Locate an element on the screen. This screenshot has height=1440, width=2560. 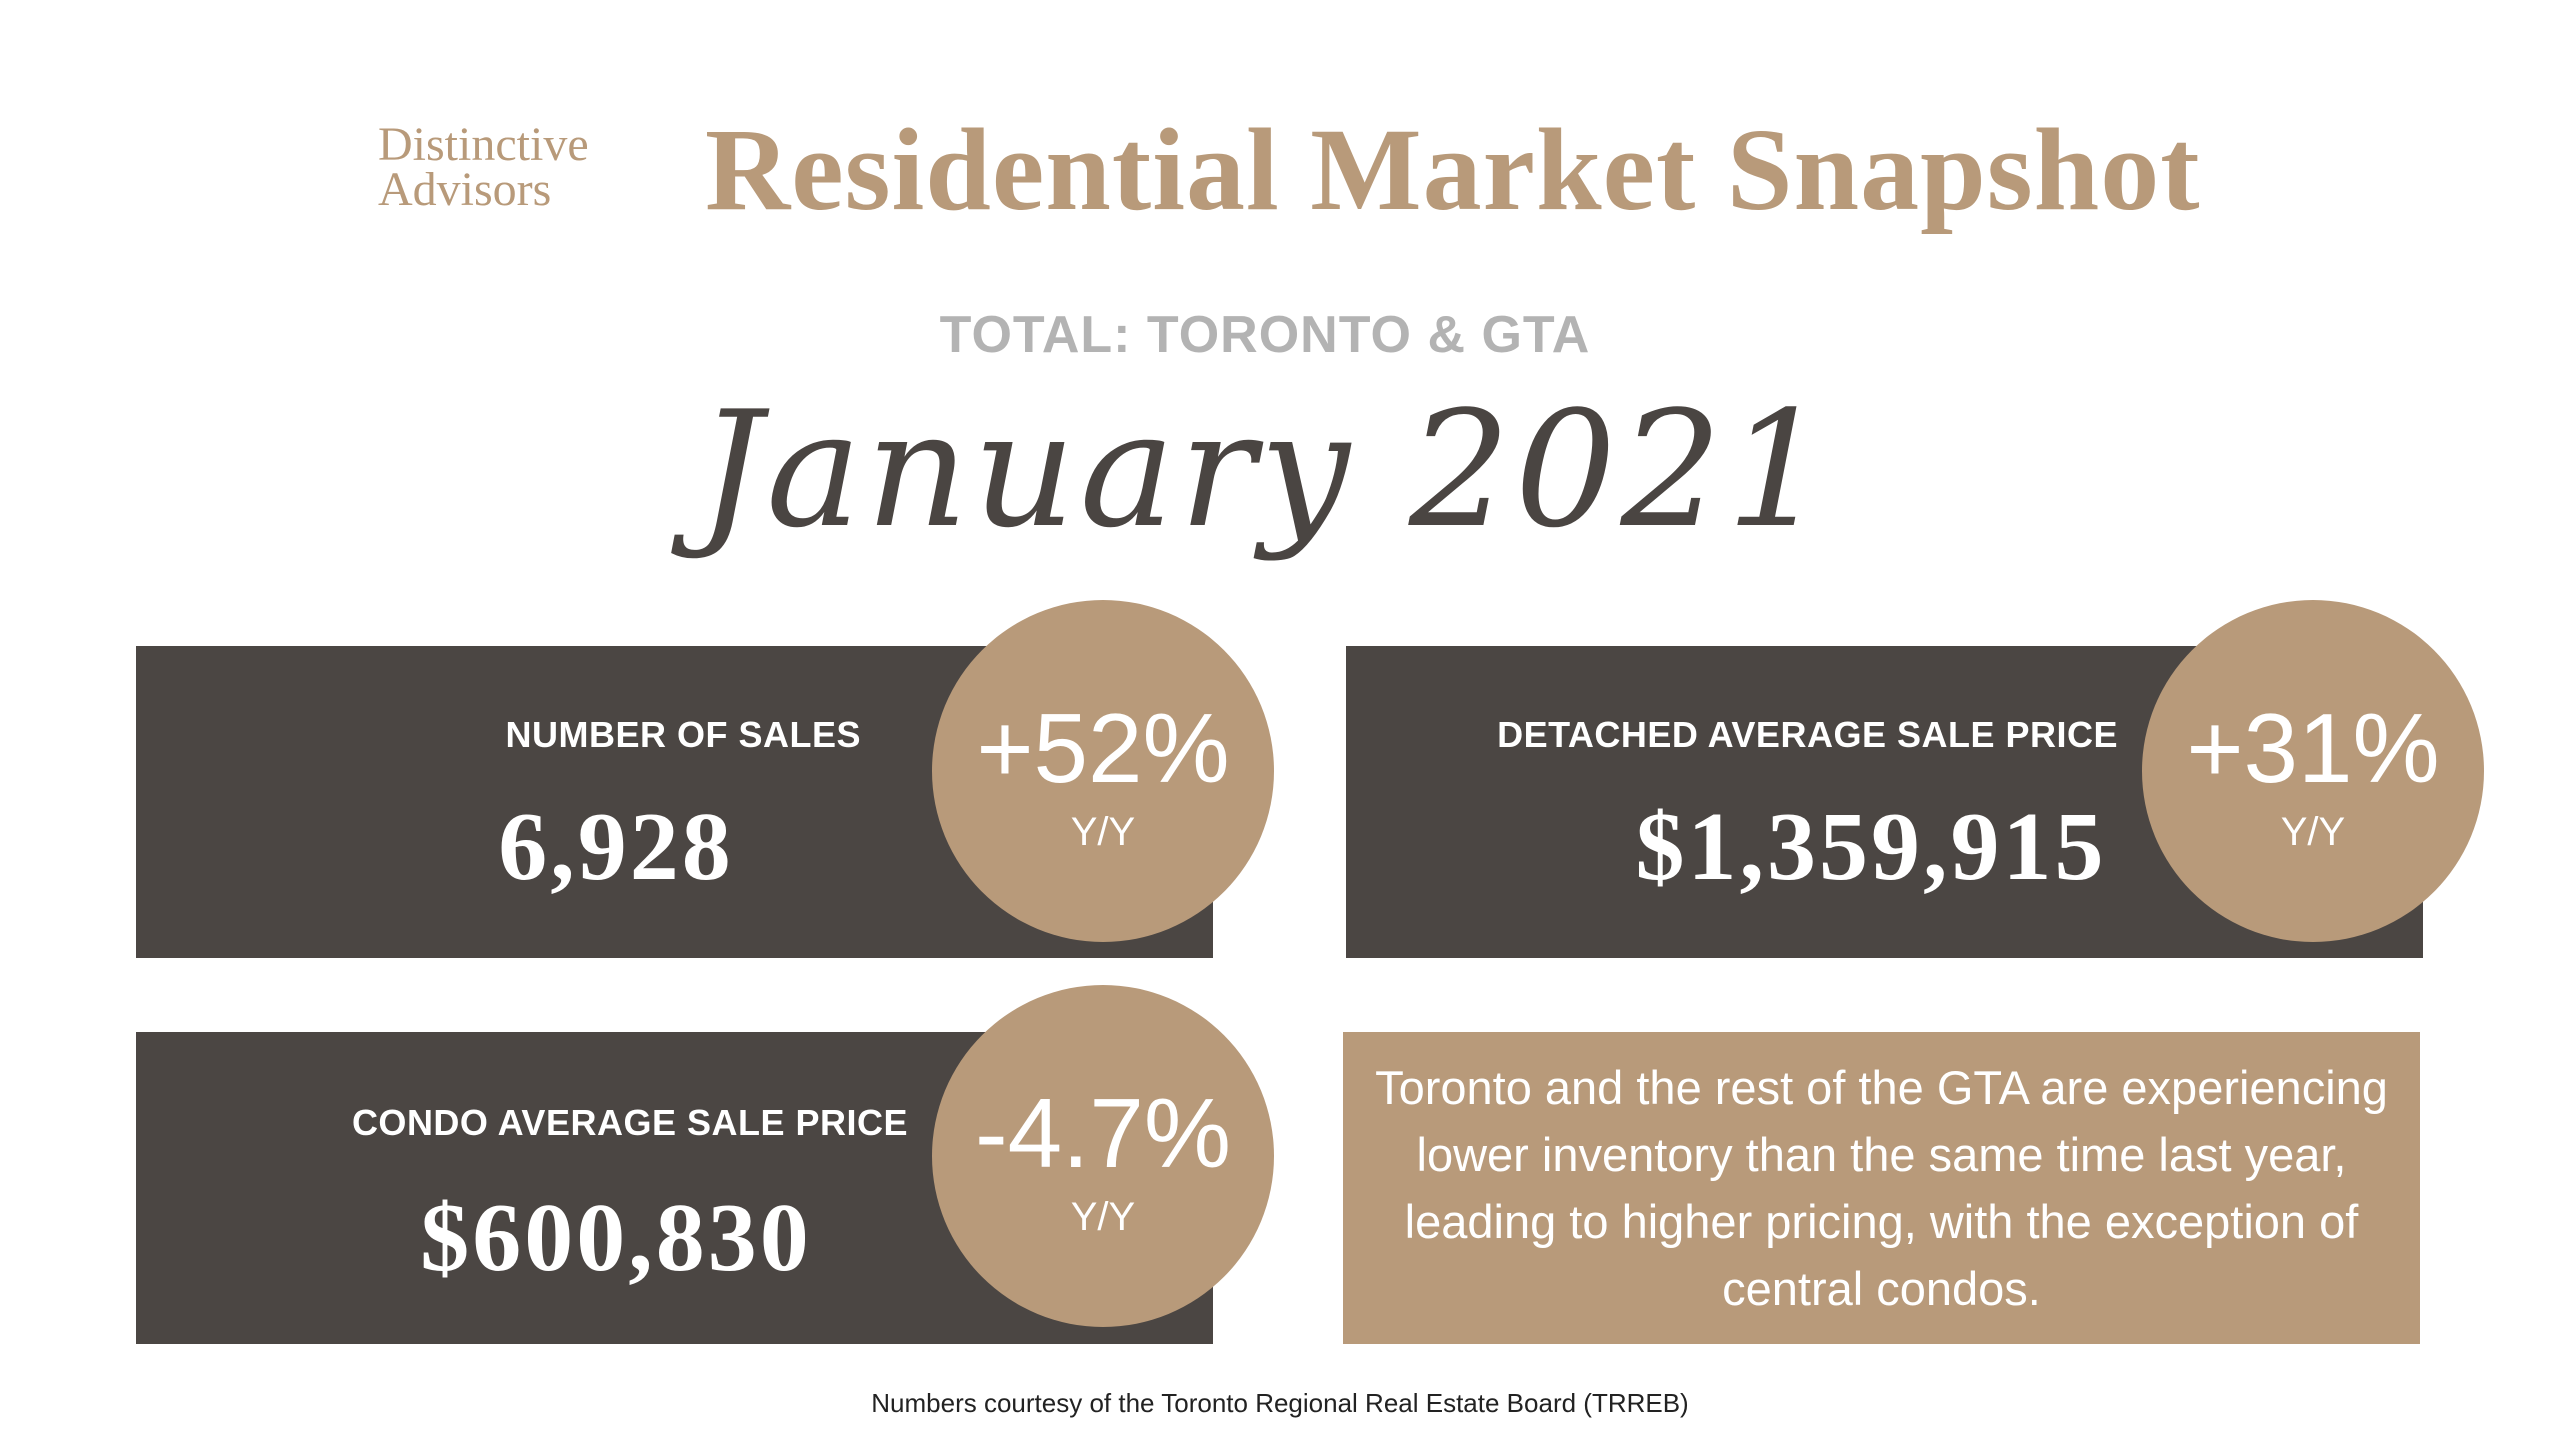
sales-value: 6,928 is located at coordinates (616, 847).